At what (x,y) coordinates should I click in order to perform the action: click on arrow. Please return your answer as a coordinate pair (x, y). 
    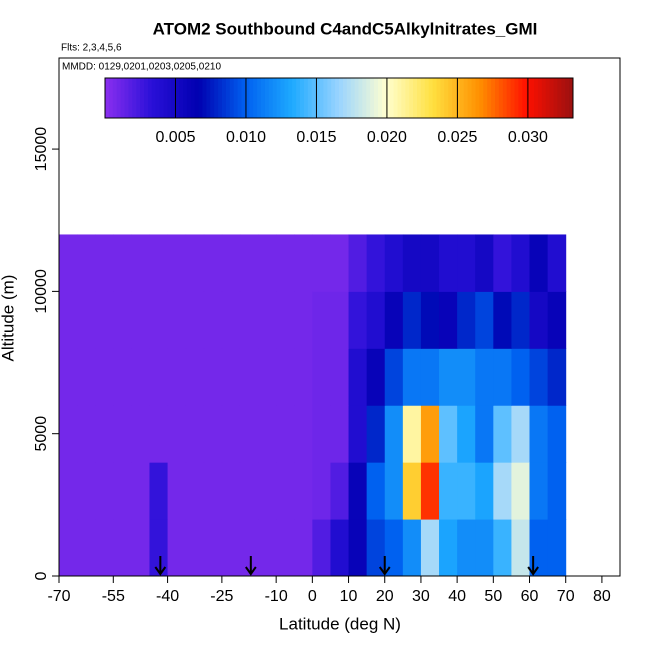
    Looking at the image, I should click on (251, 566).